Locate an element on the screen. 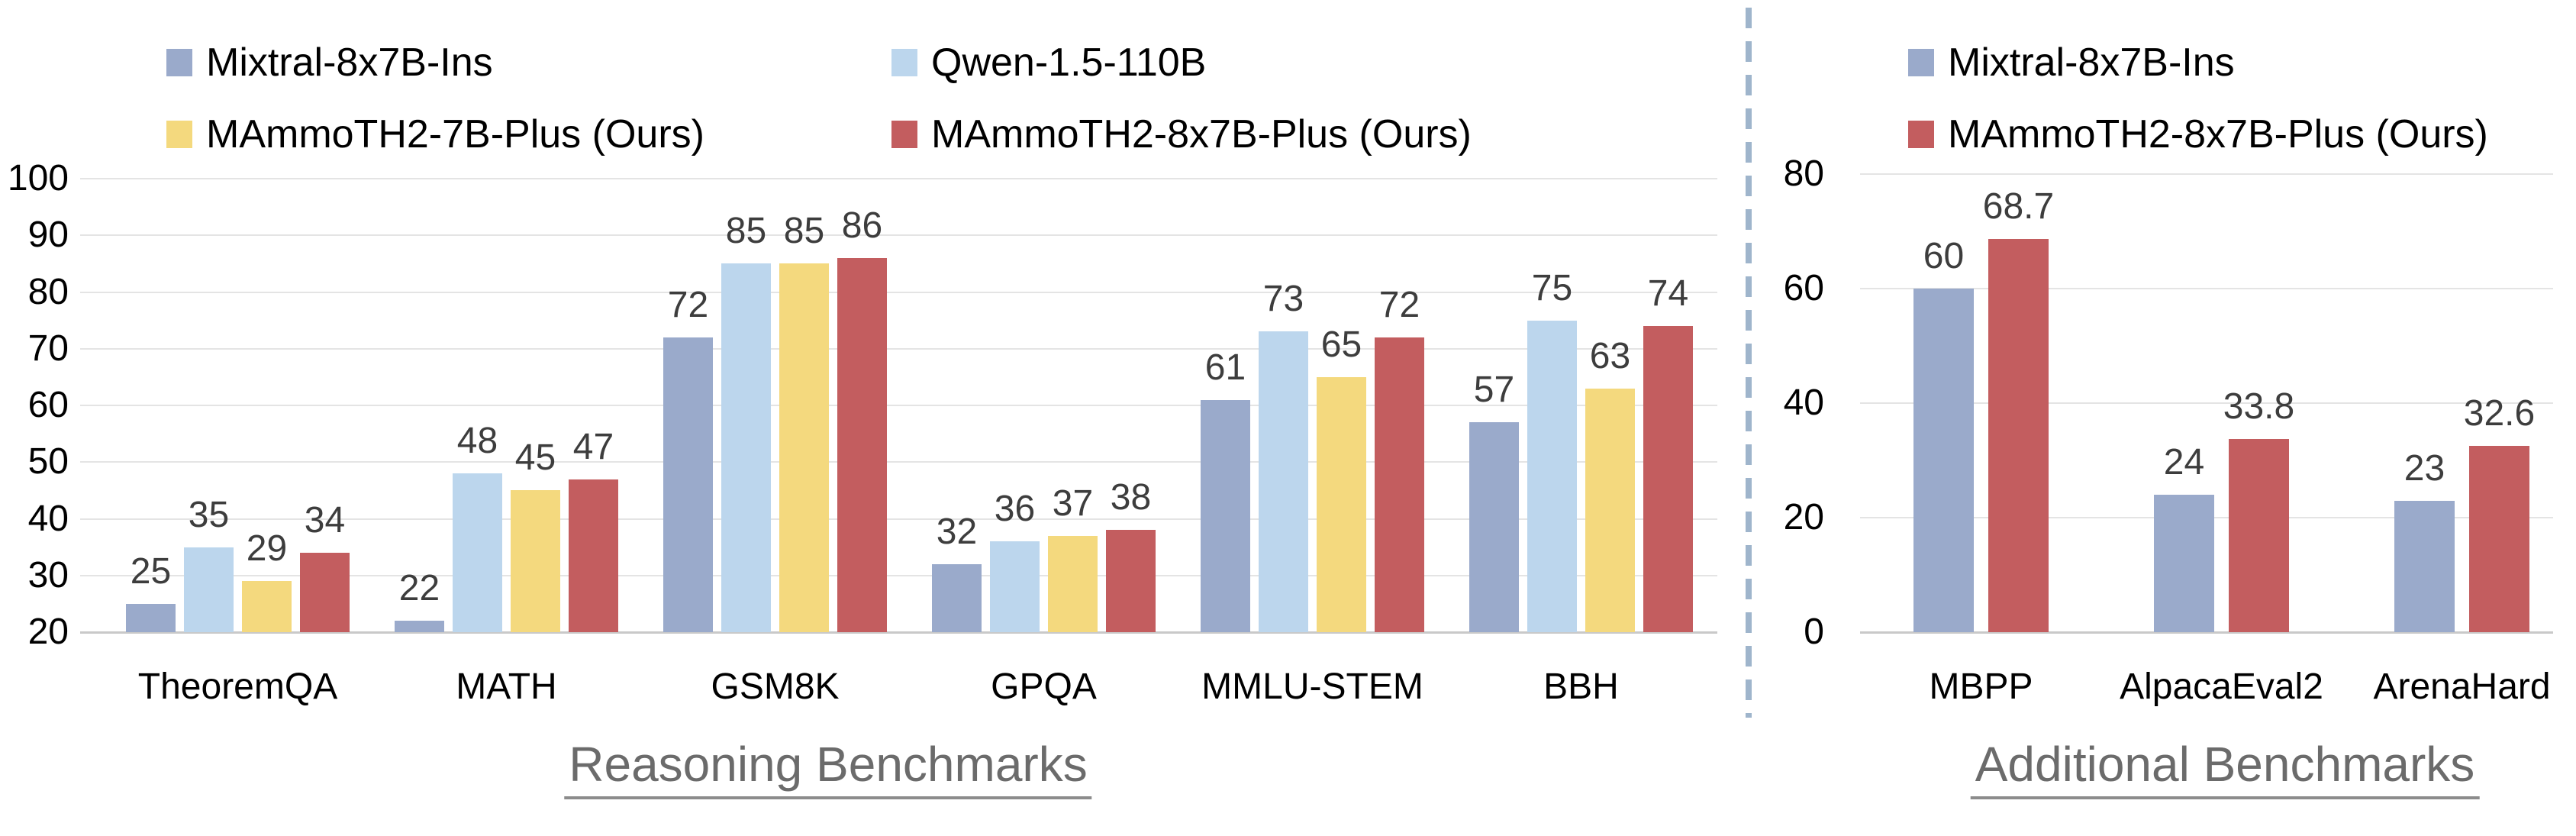 The width and height of the screenshot is (2576, 836). chart-title-additional: Additional Benchmarks is located at coordinates (2225, 769).